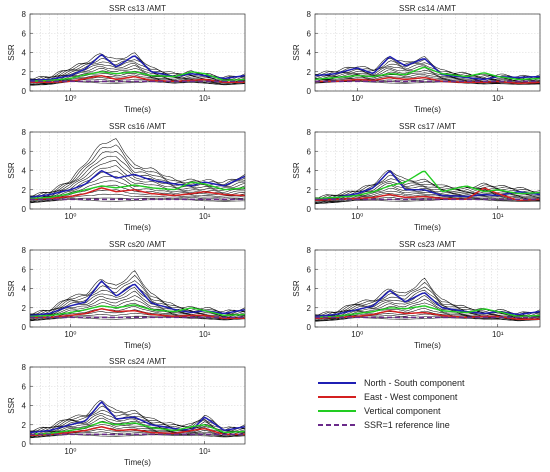 Image resolution: width=550 pixels, height=472 pixels. What do you see at coordinates (137, 126) in the screenshot?
I see `panel-title: SSR cs16 /AMT` at bounding box center [137, 126].